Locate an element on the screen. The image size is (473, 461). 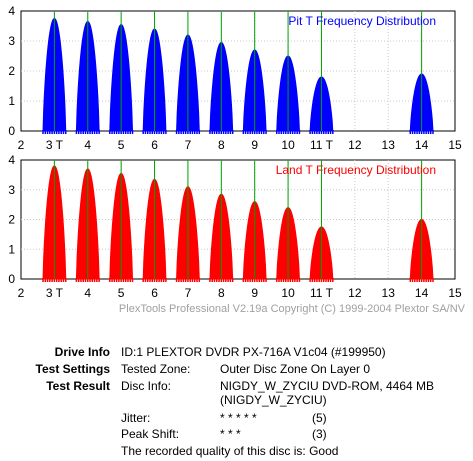
land-x-tick-label: 12 is located at coordinates (355, 293).